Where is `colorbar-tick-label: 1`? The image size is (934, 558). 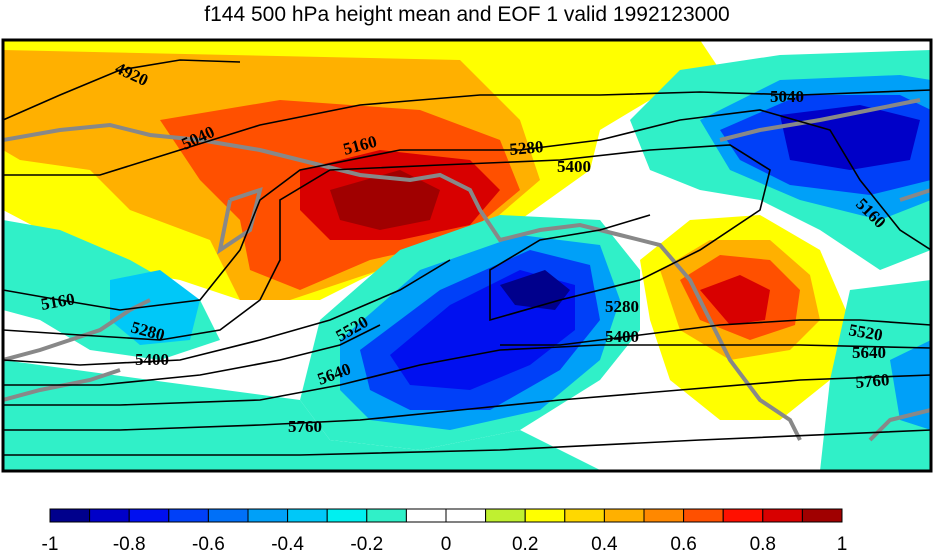 colorbar-tick-label: 1 is located at coordinates (842, 544).